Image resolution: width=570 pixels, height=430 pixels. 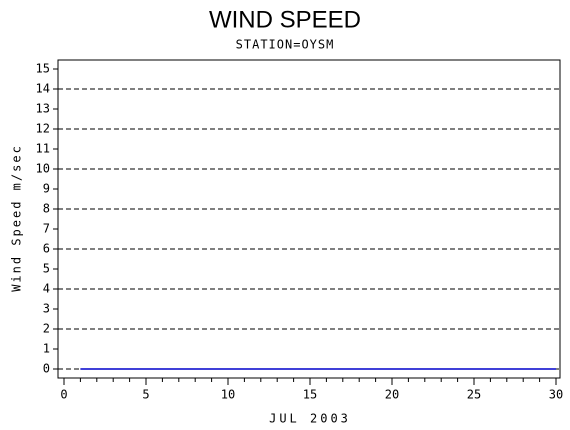 I want to click on chart-title: WIND SPEED, so click(x=285, y=19).